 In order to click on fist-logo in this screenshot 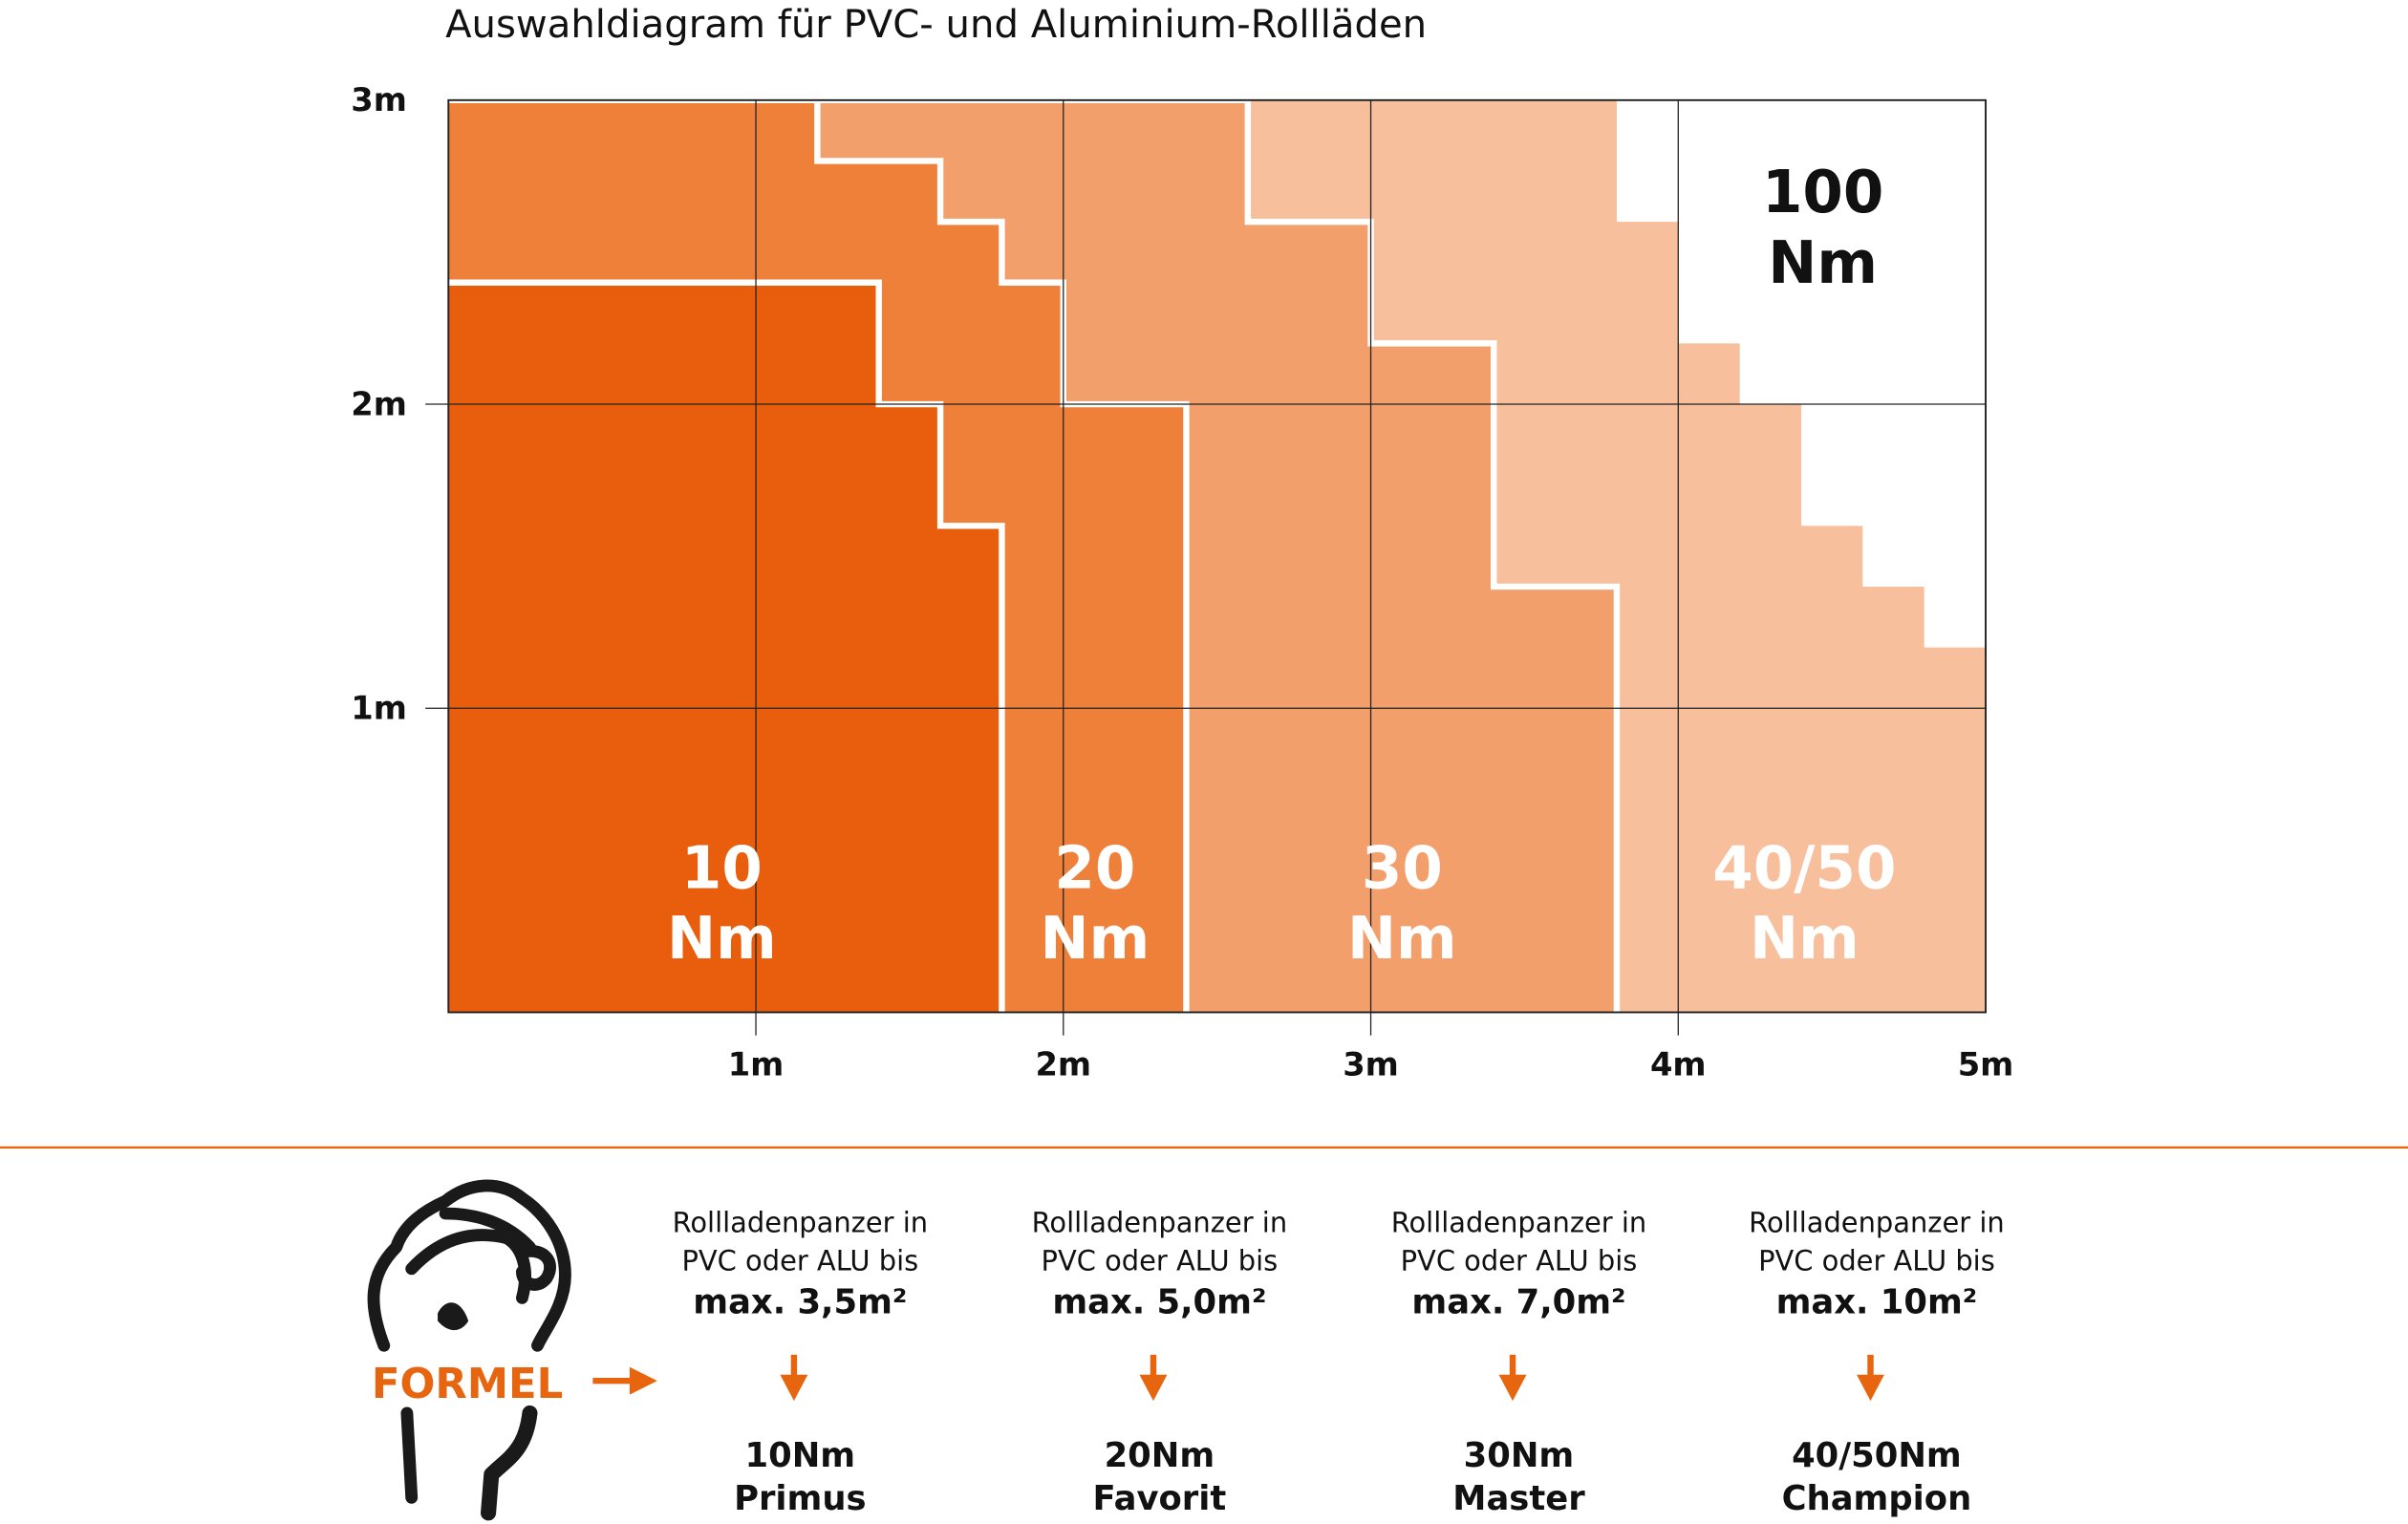, I will do `click(469, 1350)`.